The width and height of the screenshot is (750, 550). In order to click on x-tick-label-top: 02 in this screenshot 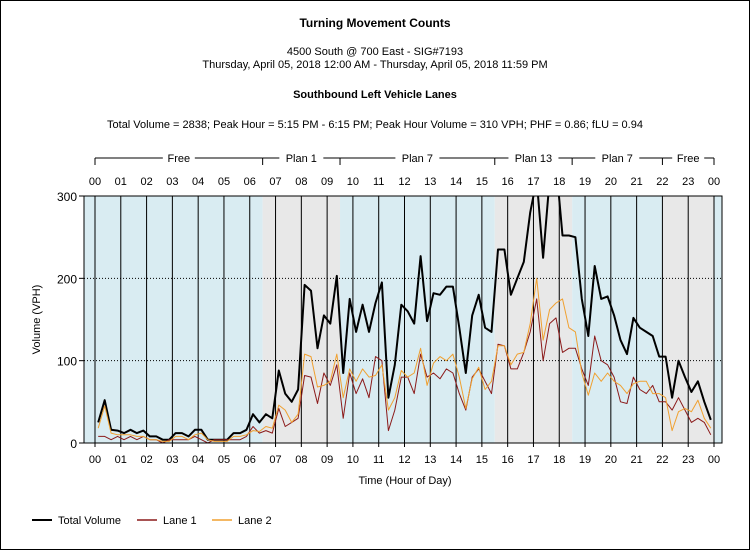, I will do `click(146, 182)`.